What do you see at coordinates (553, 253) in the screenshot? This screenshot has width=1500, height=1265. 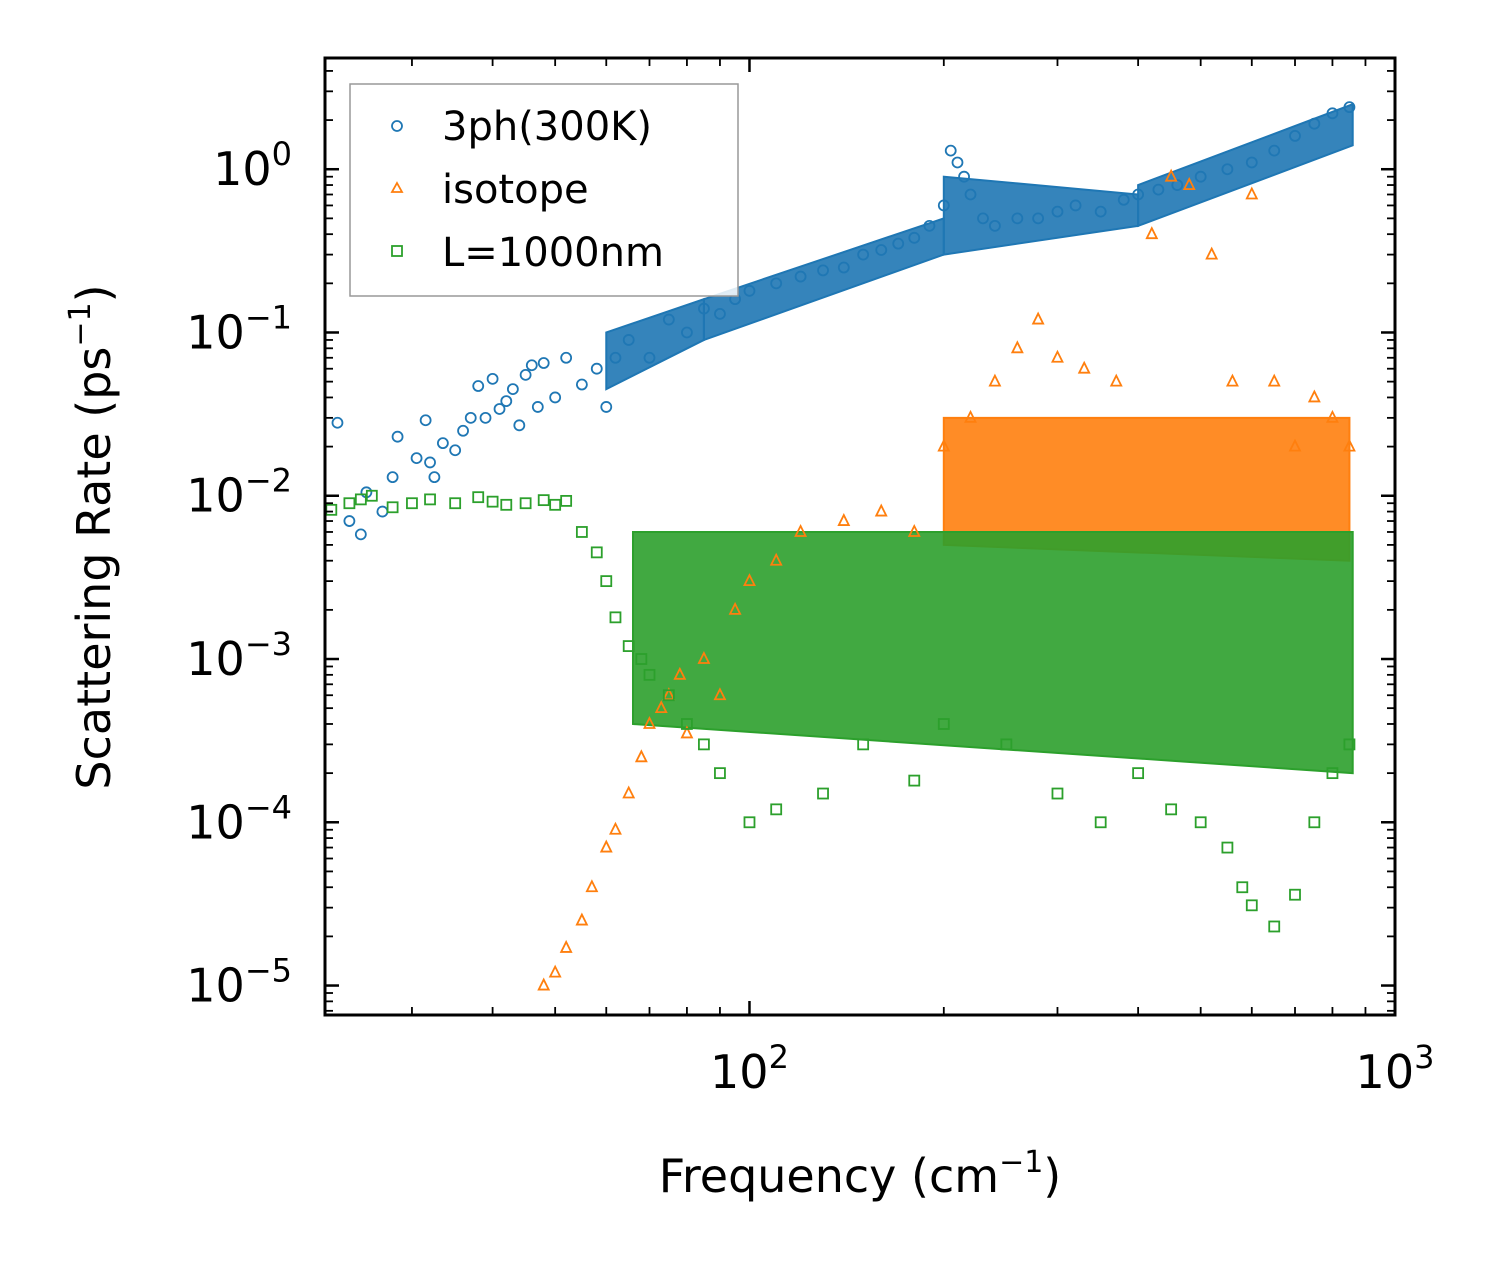 I see `legend-label-length: L=1000nm` at bounding box center [553, 253].